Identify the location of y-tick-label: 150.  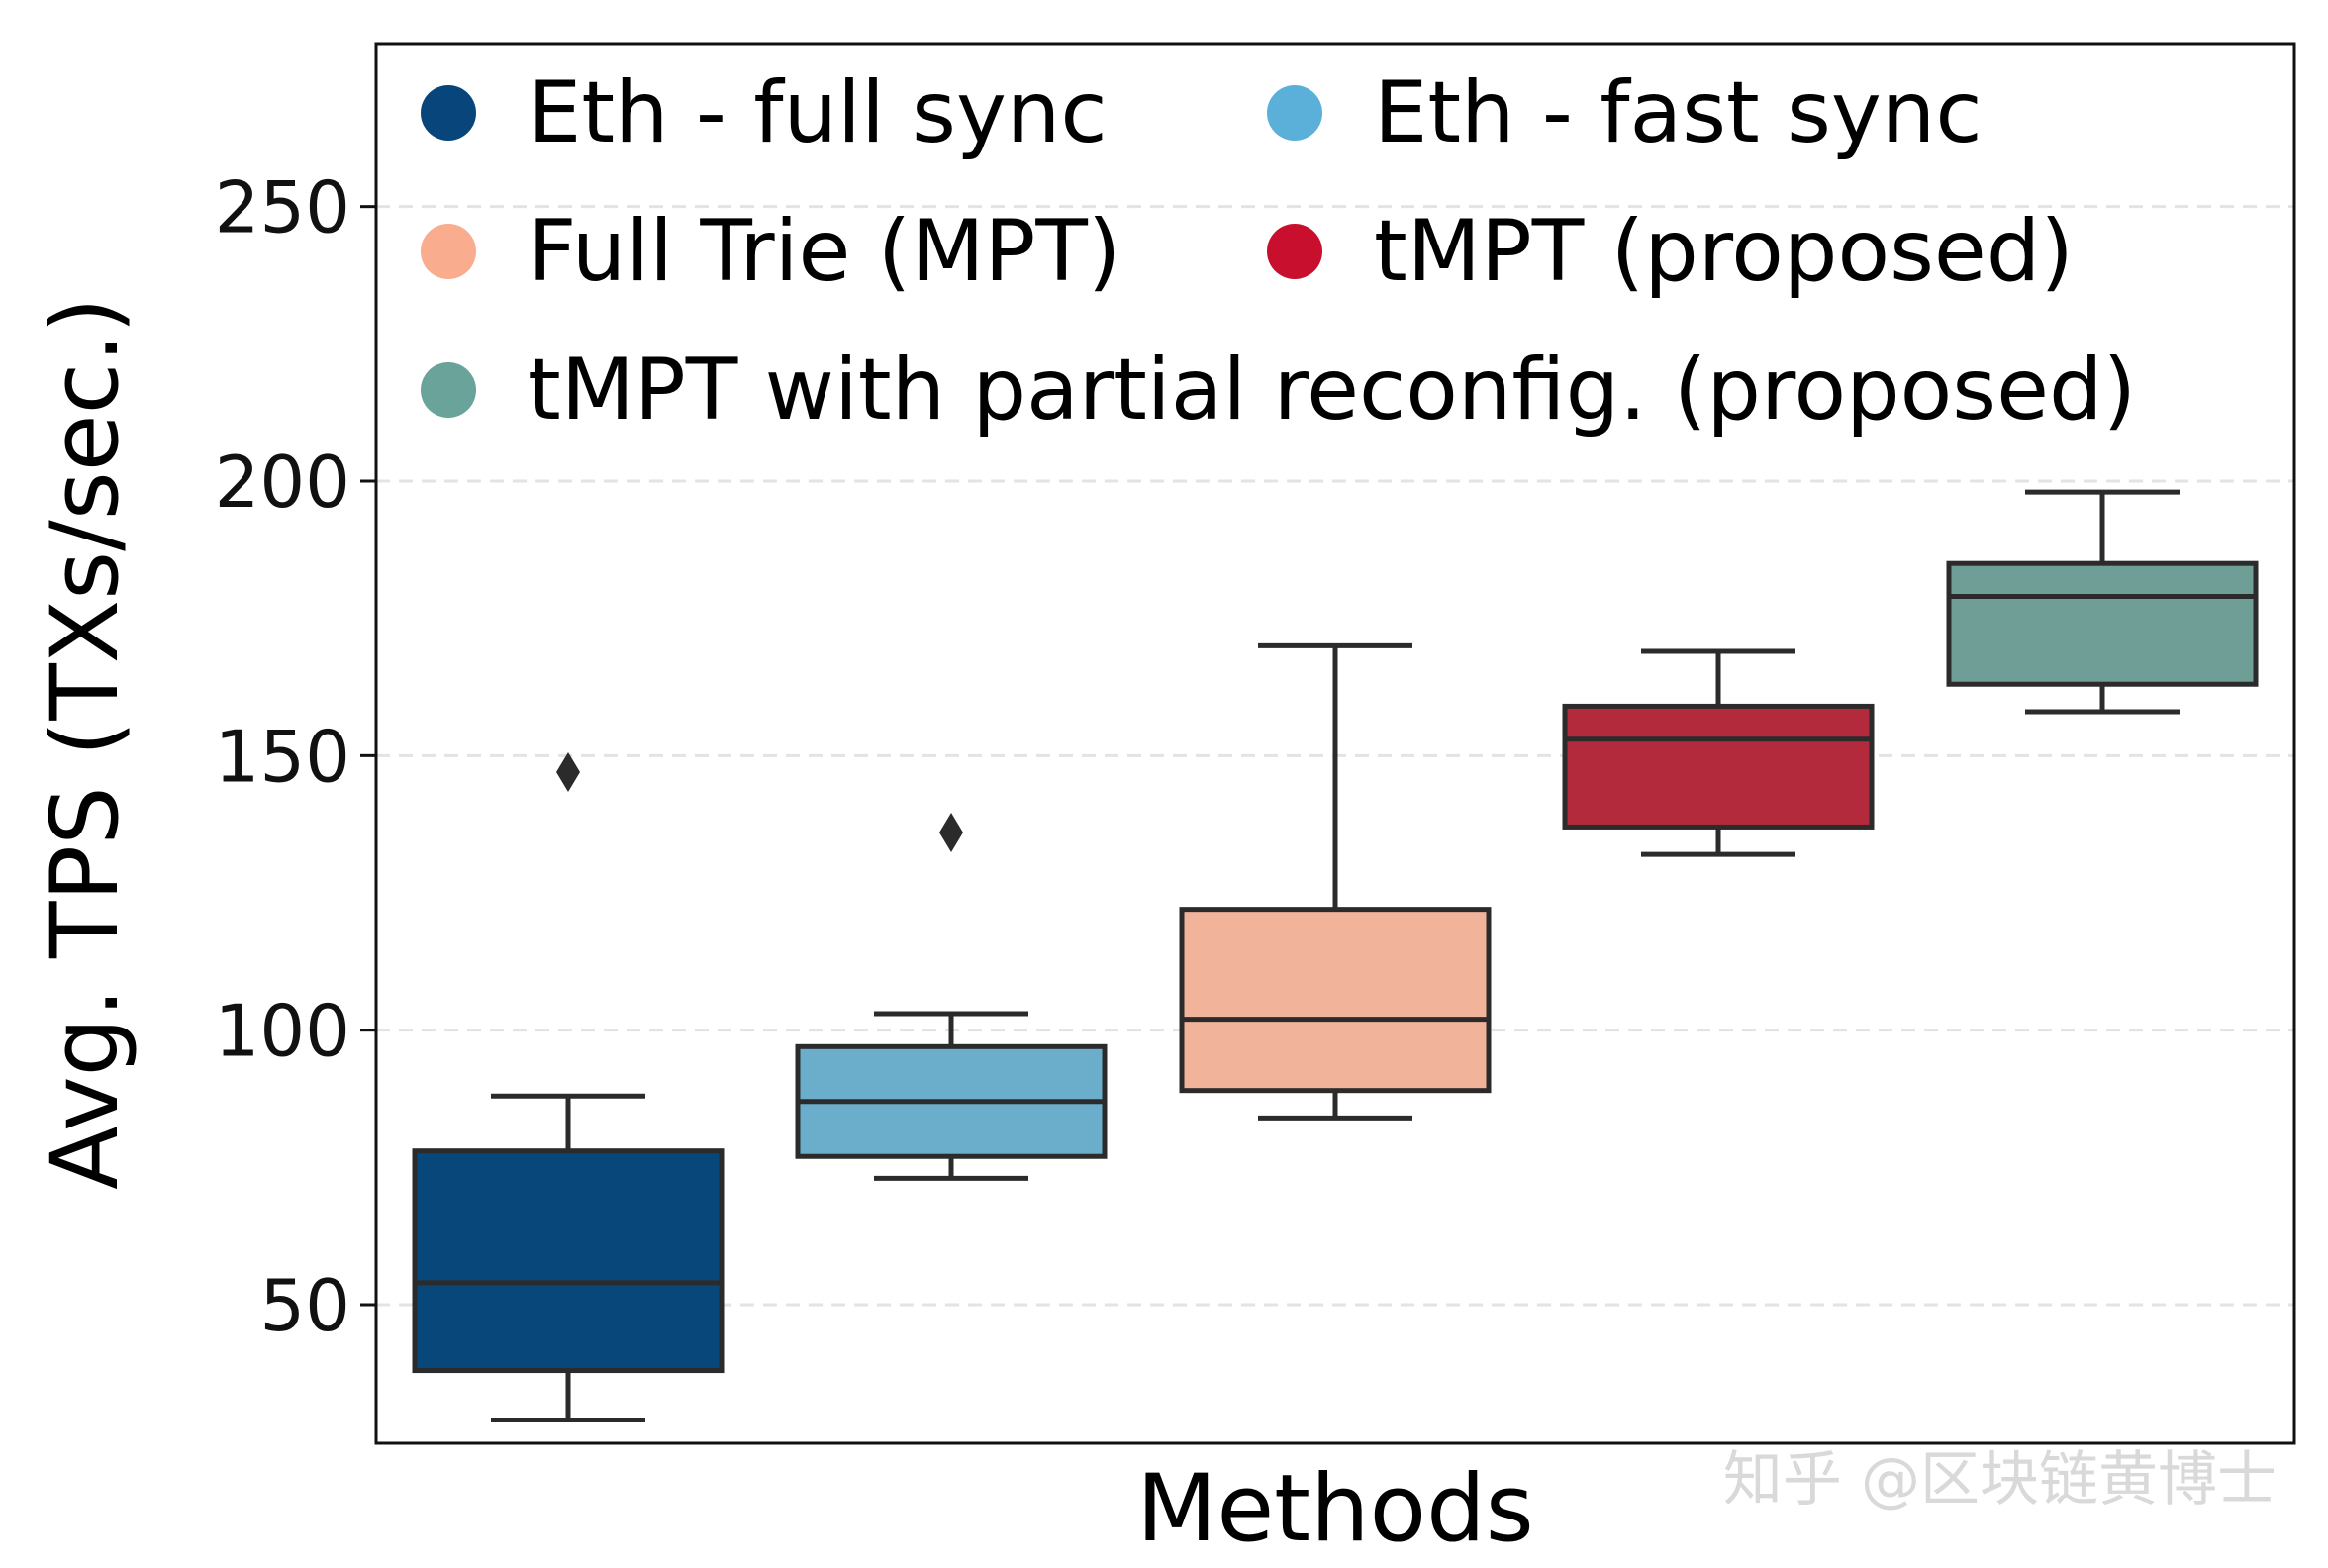
(282, 756).